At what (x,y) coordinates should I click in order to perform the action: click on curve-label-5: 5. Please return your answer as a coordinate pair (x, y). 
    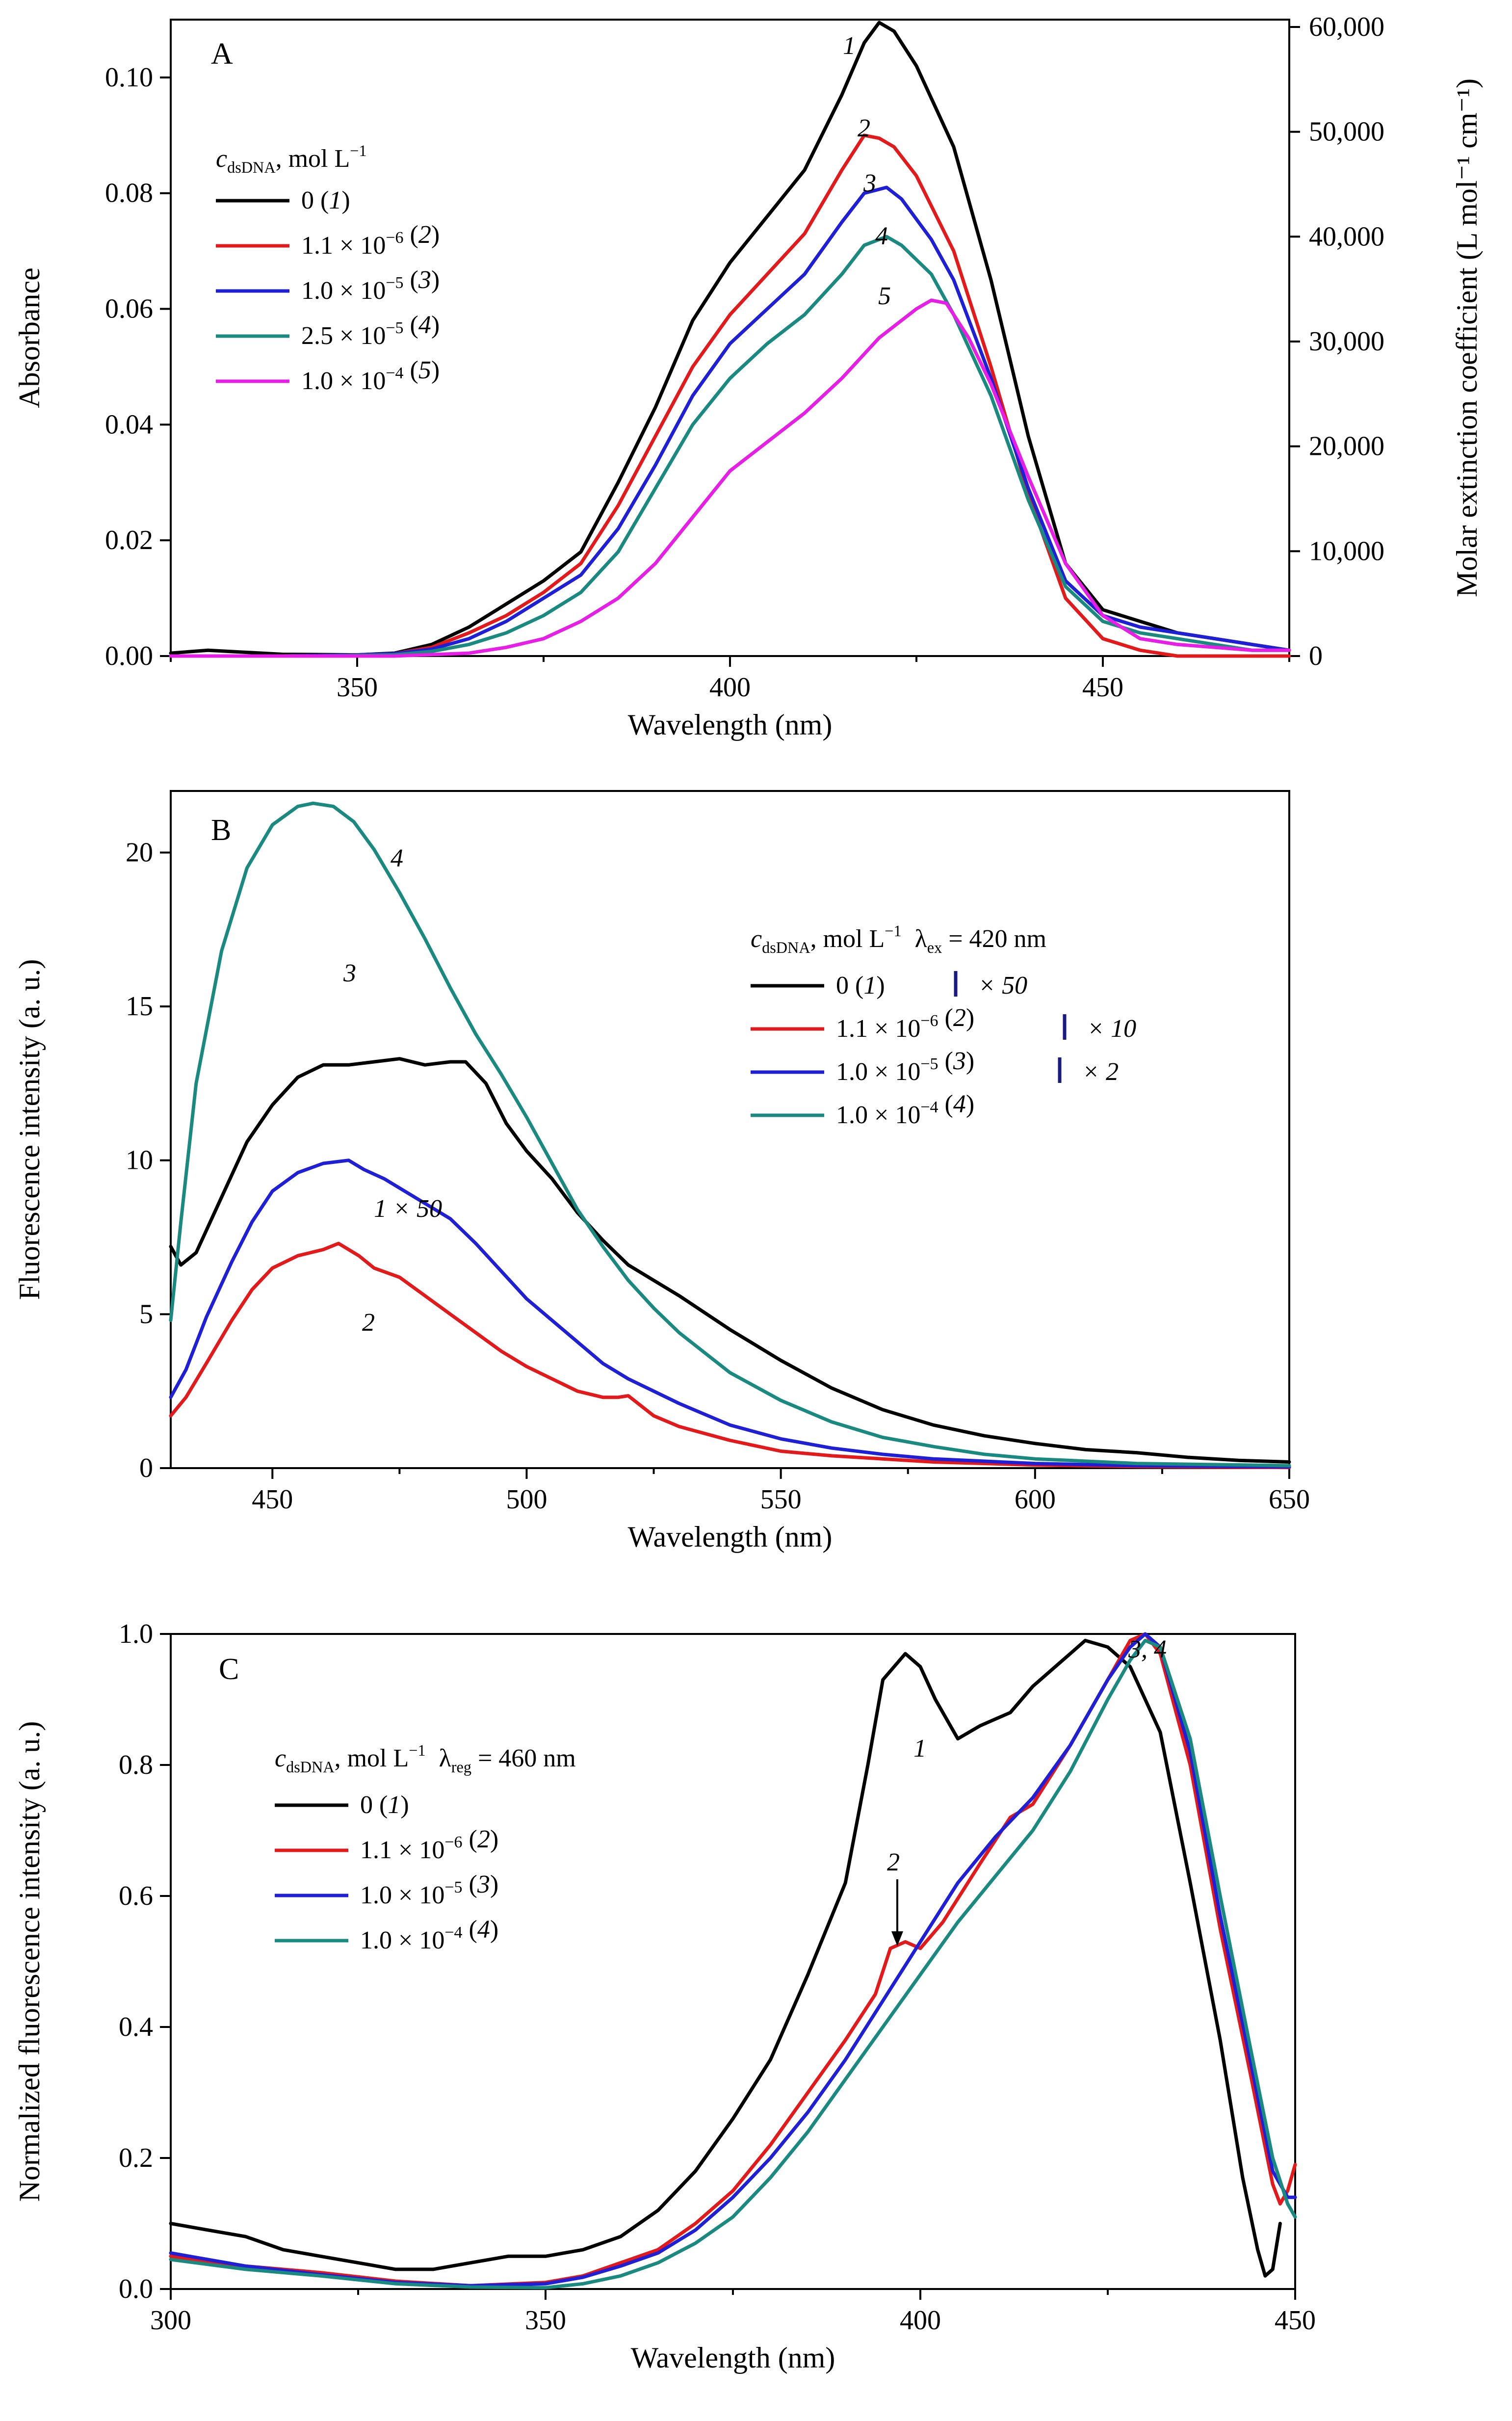
    Looking at the image, I should click on (885, 296).